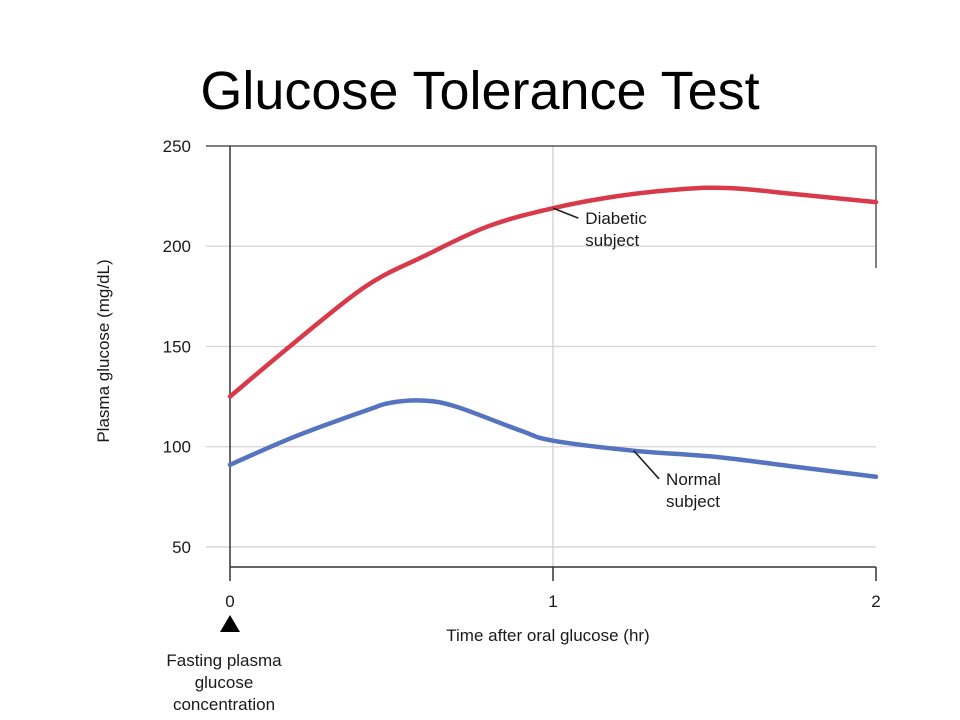  Describe the element at coordinates (552, 601) in the screenshot. I see `x-tick-label: 1` at that location.